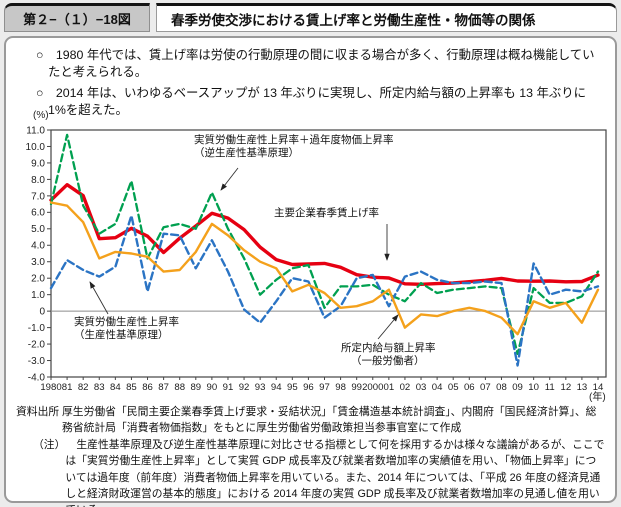 Image resolution: width=621 pixels, height=507 pixels. I want to click on y-tick-label: 3.0, so click(38, 262).